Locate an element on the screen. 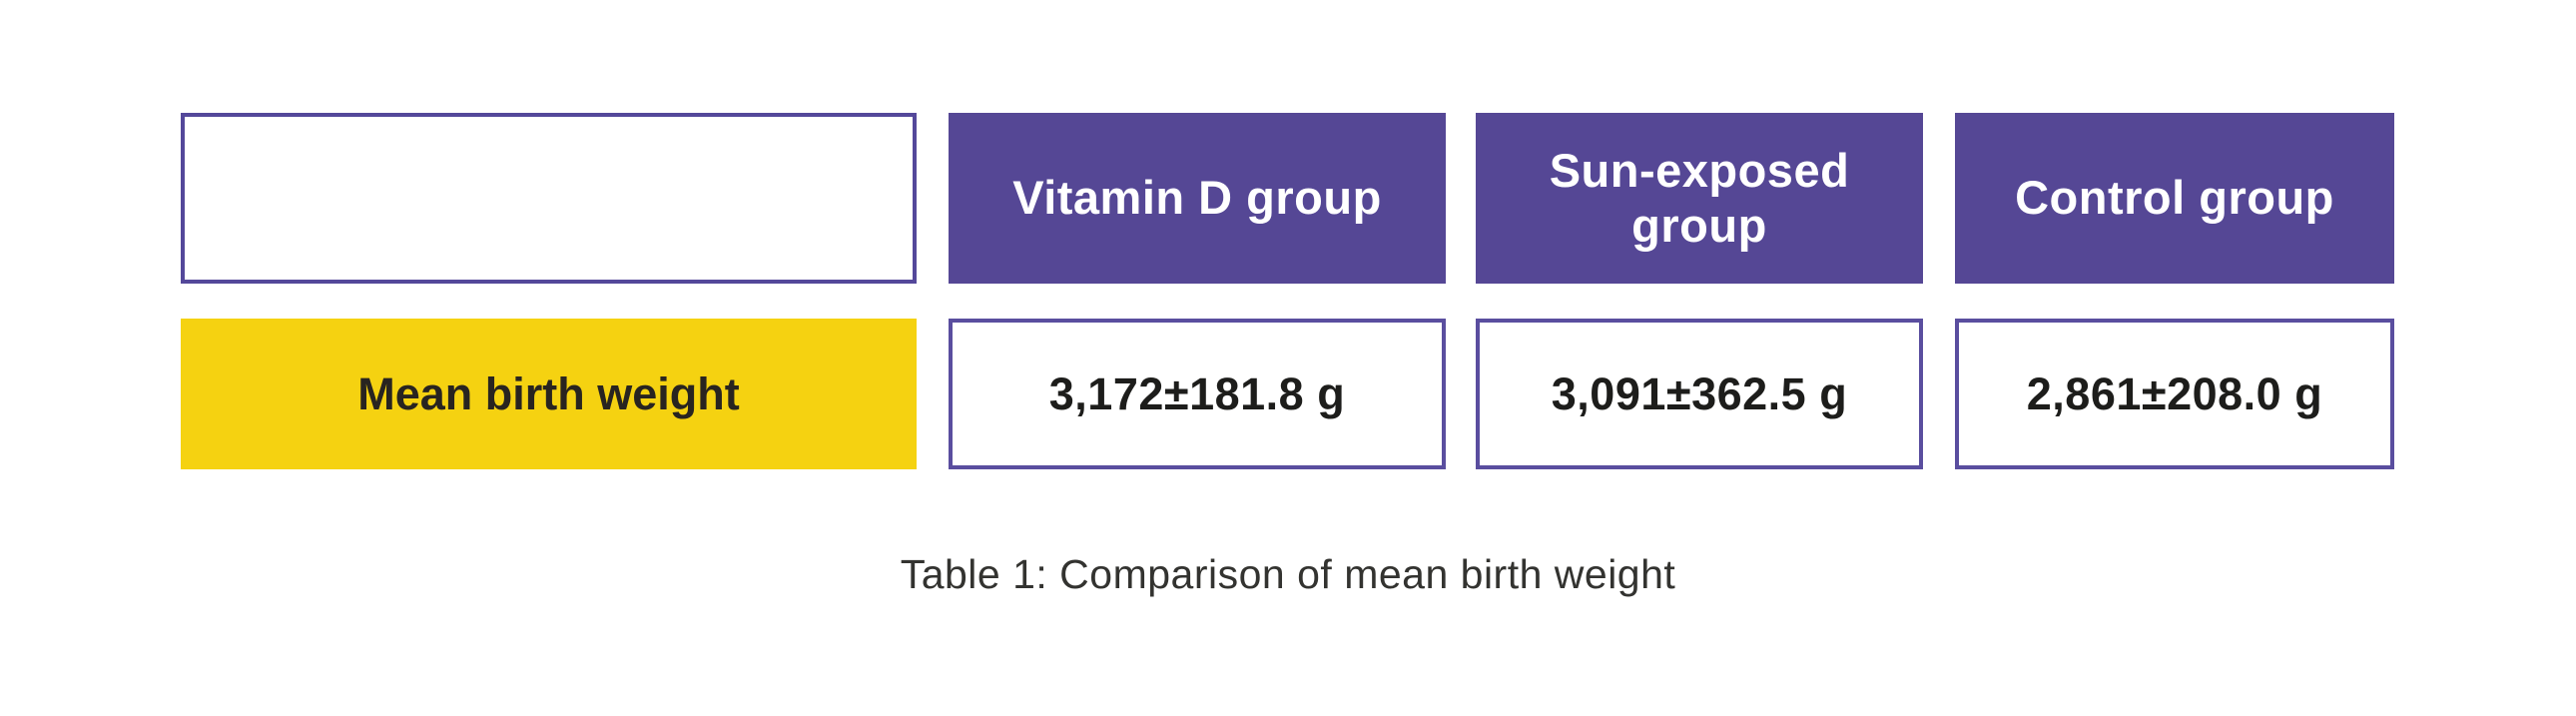 This screenshot has width=2576, height=716. header-label: Control group is located at coordinates (2174, 198).